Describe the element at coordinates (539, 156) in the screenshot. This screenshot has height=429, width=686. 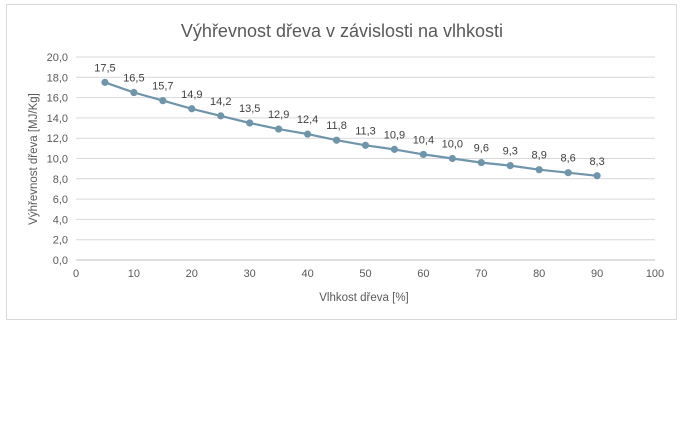
I see `data-label: 8,9` at that location.